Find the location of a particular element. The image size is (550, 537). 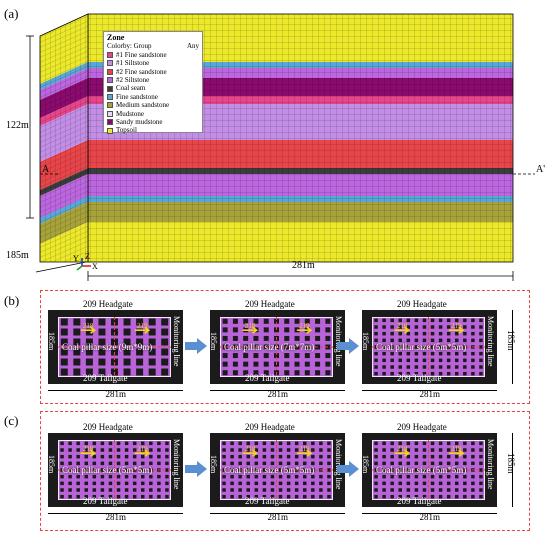

coal-pillar-grid is located at coordinates (428, 470).